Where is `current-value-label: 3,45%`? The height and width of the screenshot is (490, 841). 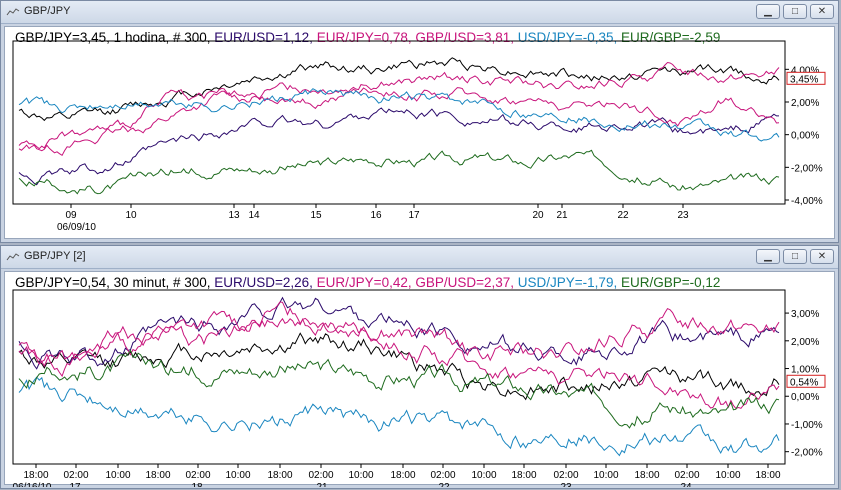
current-value-label: 3,45% is located at coordinates (804, 79).